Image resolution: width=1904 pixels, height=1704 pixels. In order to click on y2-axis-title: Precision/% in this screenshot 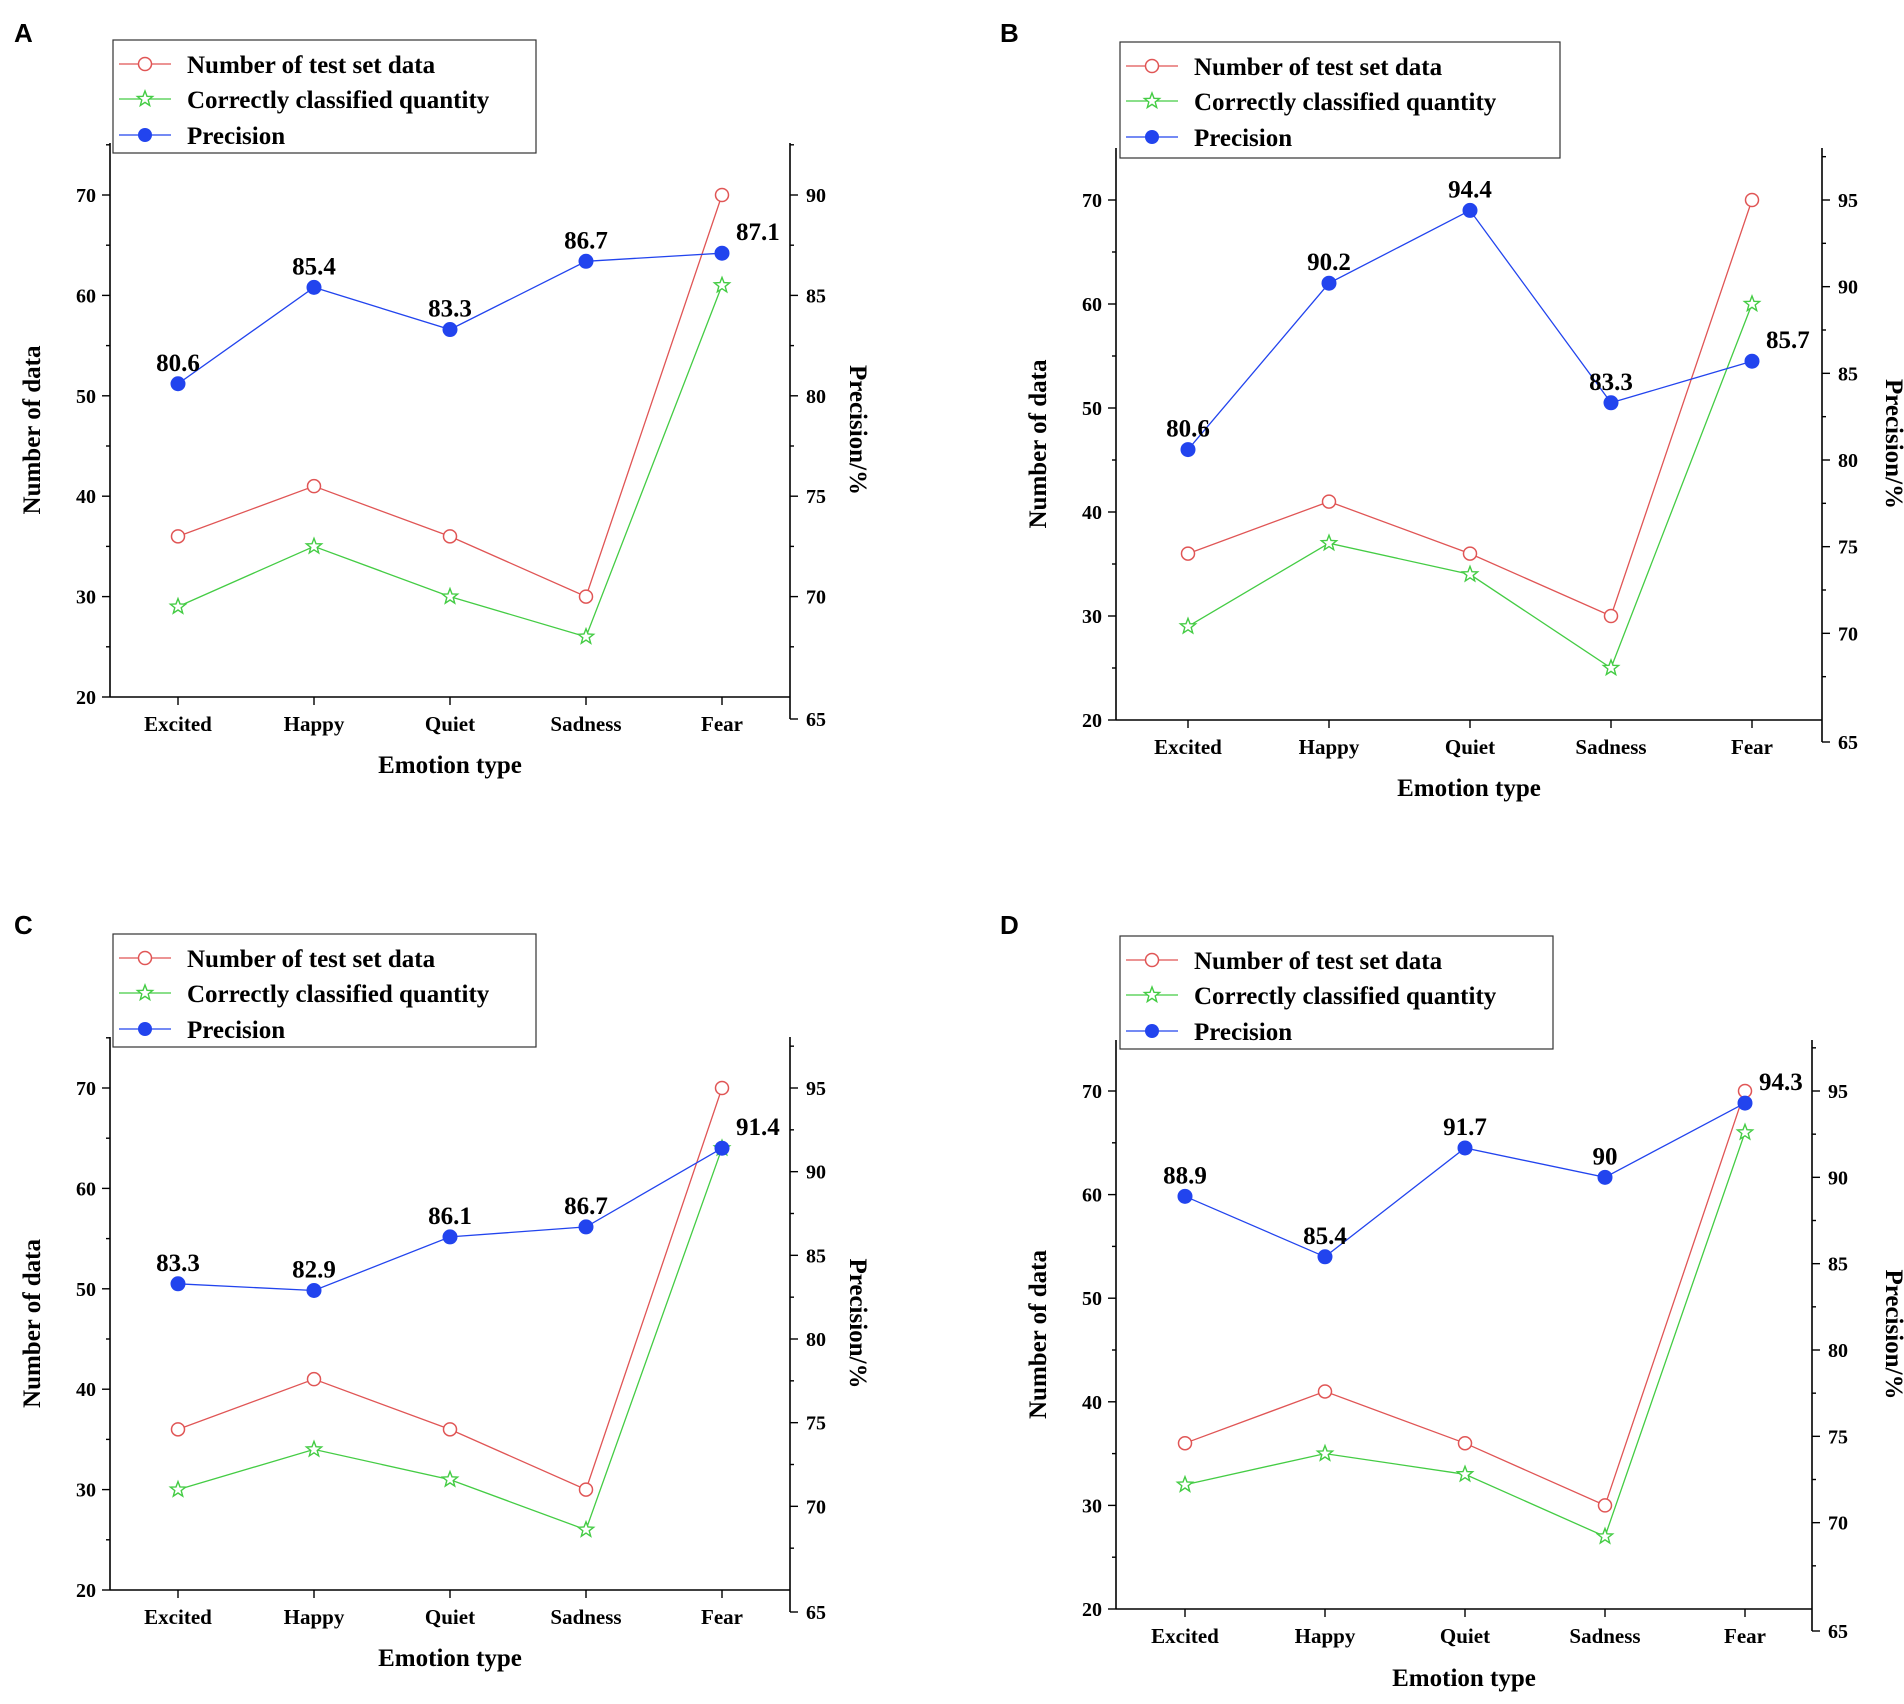, I will do `click(857, 430)`.